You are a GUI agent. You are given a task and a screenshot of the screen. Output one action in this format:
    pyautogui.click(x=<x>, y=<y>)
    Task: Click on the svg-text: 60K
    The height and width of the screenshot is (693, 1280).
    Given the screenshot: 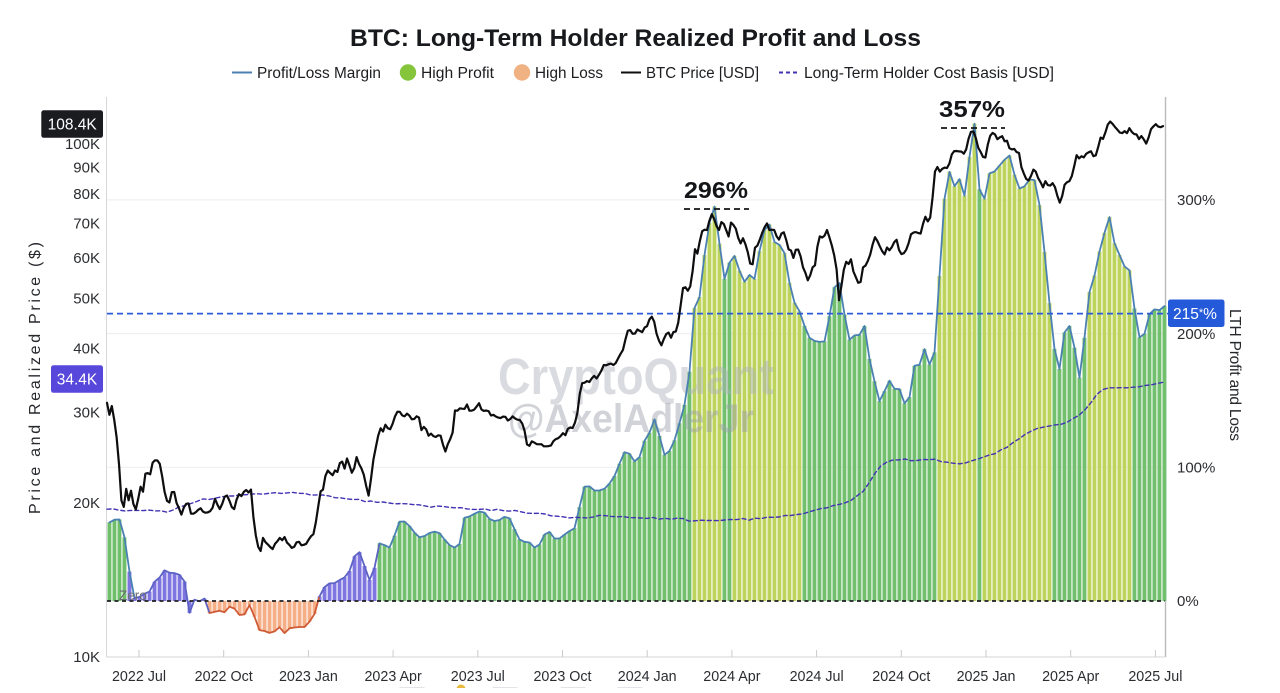 What is the action you would take?
    pyautogui.click(x=86, y=258)
    